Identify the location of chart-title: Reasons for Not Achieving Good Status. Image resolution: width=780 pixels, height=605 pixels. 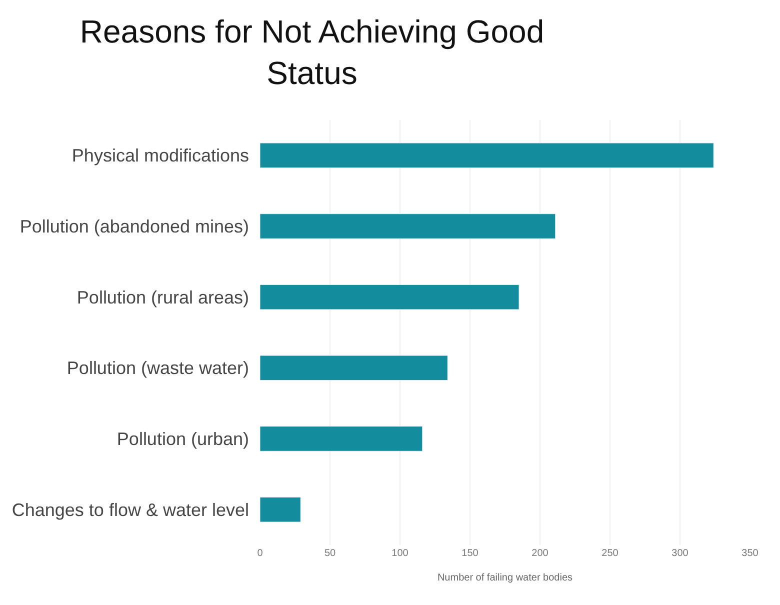
(312, 52).